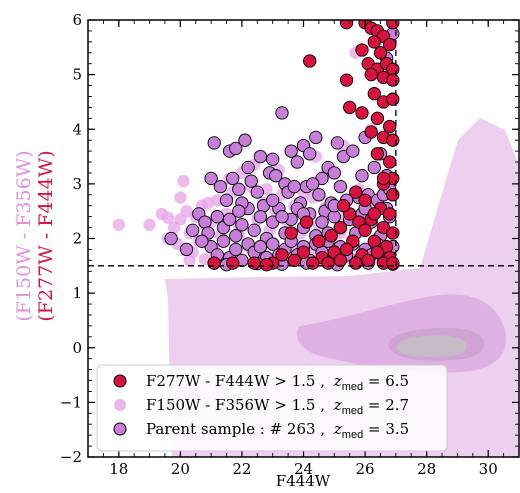  I want to click on density-core, so click(431, 346).